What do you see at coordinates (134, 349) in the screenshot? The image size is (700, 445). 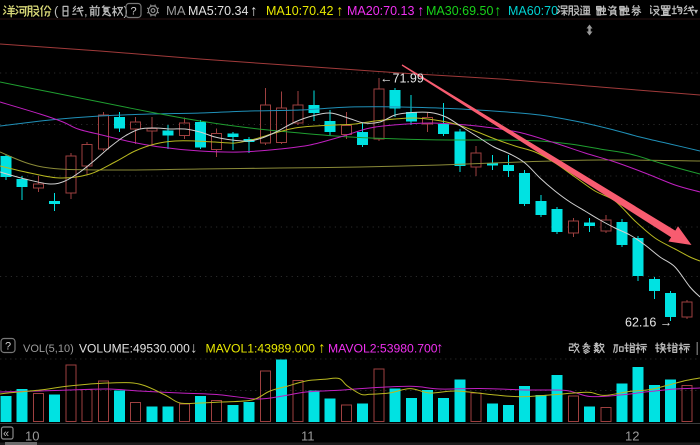 I see `svg-text: VOLUME:49530.000` at bounding box center [134, 349].